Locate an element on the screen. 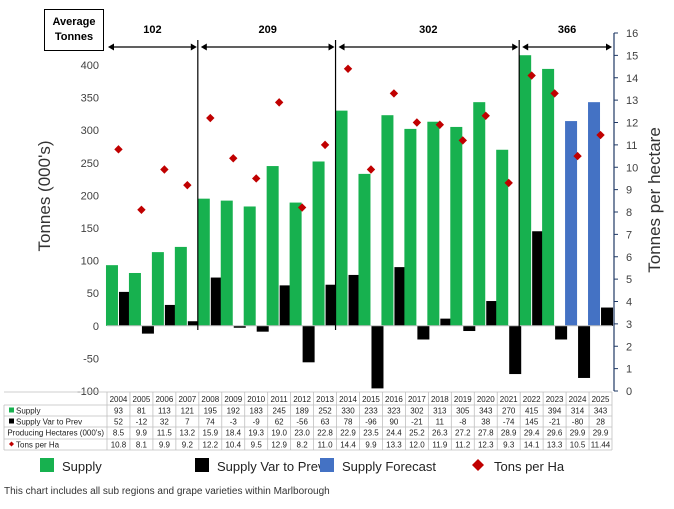 Image resolution: width=674 pixels, height=509 pixels. y-tick-right: 4 is located at coordinates (629, 303).